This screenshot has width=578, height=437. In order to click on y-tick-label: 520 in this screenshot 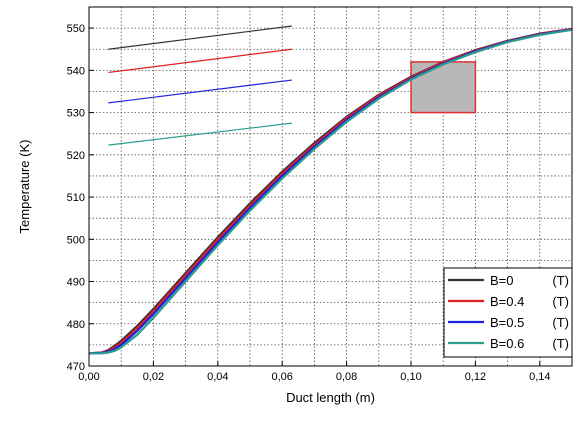, I will do `click(76, 156)`.